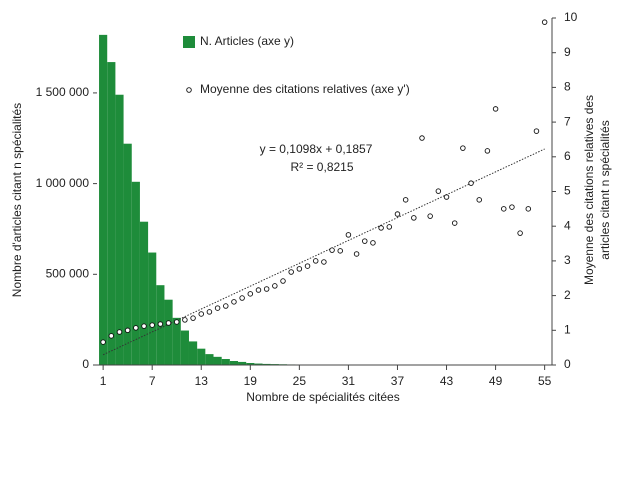 The width and height of the screenshot is (627, 487). I want to click on x-tick-label: 1, so click(103, 381).